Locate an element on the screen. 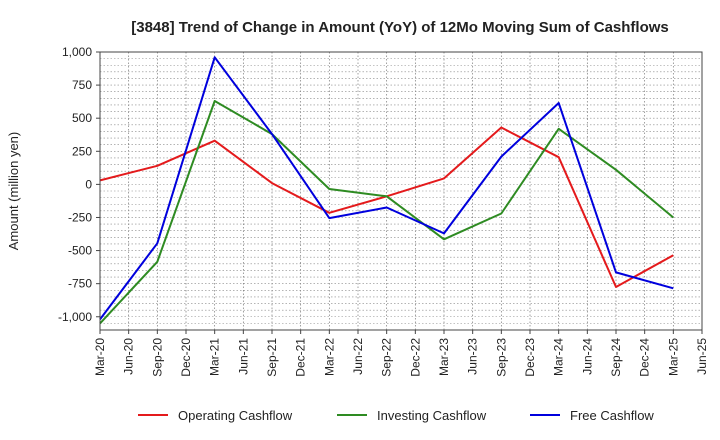 The image size is (720, 440). y-tick-label: -500 is located at coordinates (80, 251).